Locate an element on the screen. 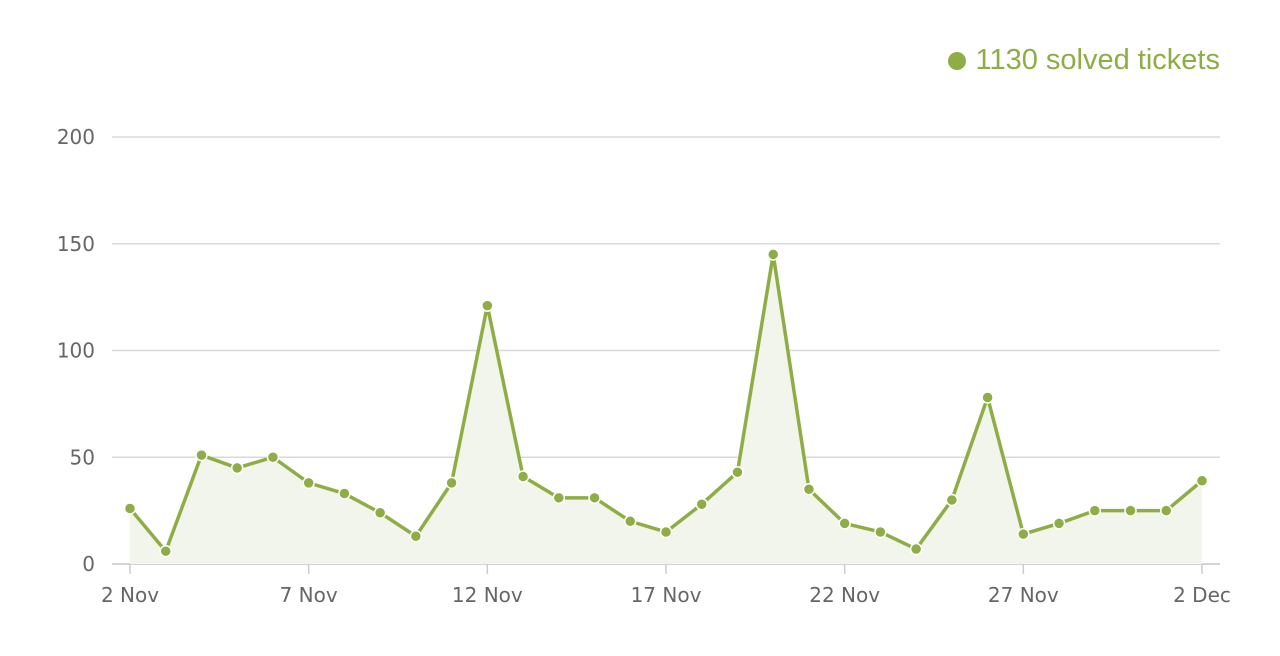  y-tick-label: 150 is located at coordinates (76, 244).